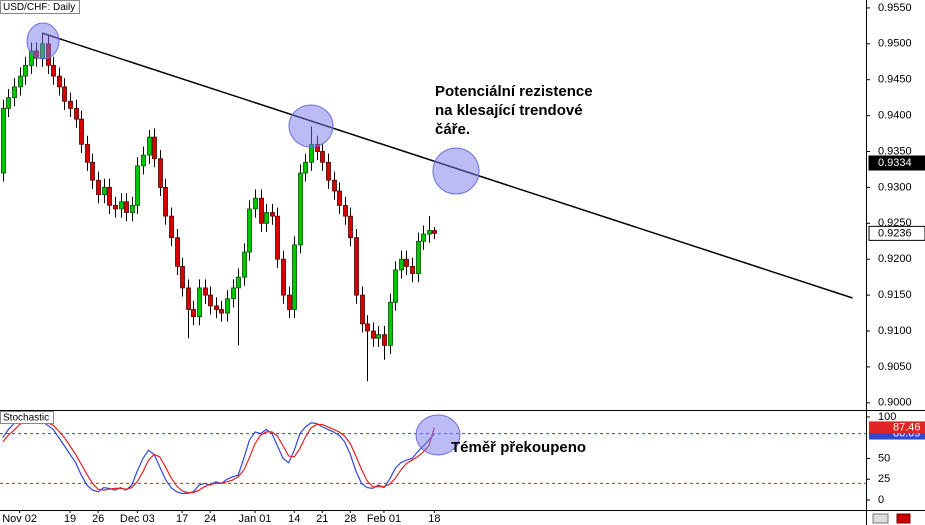 Image resolution: width=925 pixels, height=525 pixels. Describe the element at coordinates (182, 519) in the screenshot. I see `x-tick-label: 17` at that location.